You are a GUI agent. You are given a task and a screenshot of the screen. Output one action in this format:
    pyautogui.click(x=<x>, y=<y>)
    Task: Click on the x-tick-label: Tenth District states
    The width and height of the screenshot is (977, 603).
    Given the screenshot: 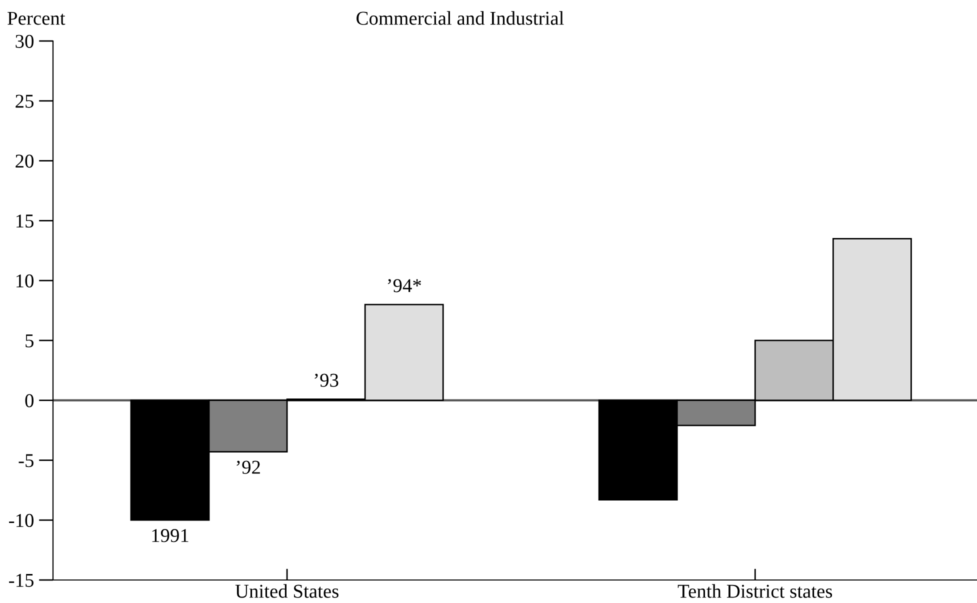 What is the action you would take?
    pyautogui.click(x=755, y=591)
    